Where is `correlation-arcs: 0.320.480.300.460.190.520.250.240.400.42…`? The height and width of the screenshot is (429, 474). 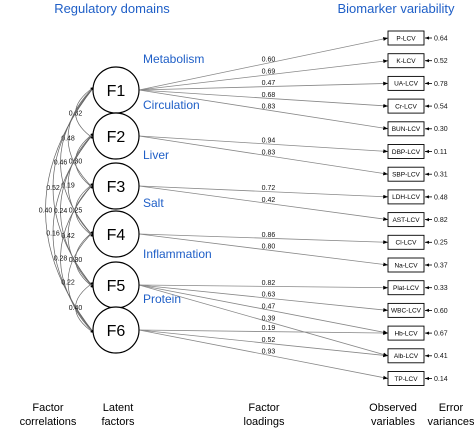
correlation-arcs: 0.320.480.300.460.190.520.250.240.400.42… is located at coordinates (67, 210).